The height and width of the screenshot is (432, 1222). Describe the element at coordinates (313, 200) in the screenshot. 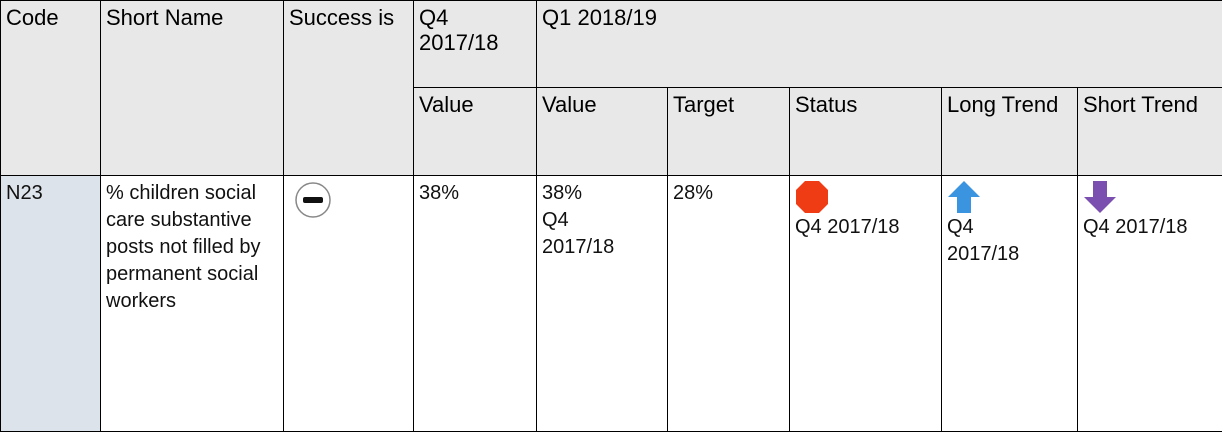

I see `minus-icon` at that location.